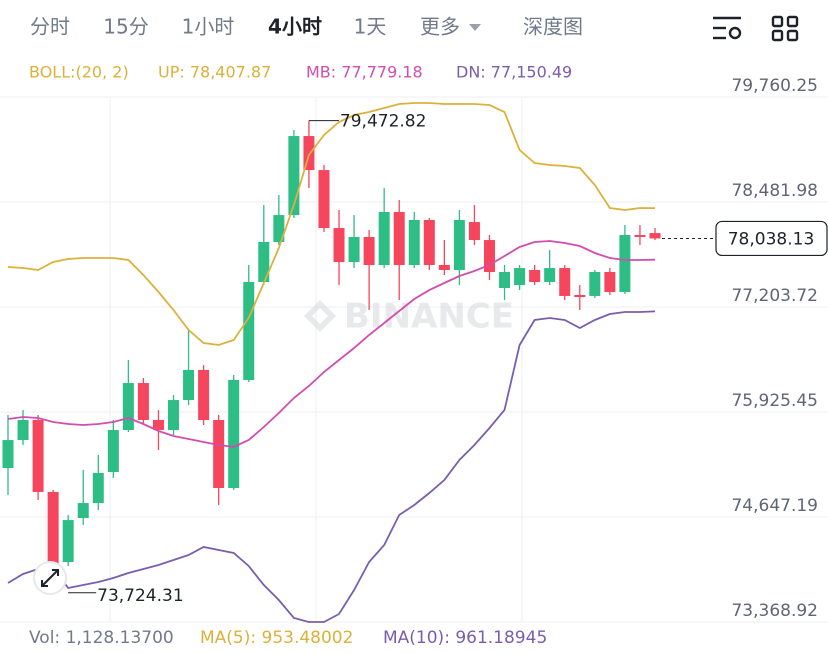  I want to click on last-price-box, so click(771, 238).